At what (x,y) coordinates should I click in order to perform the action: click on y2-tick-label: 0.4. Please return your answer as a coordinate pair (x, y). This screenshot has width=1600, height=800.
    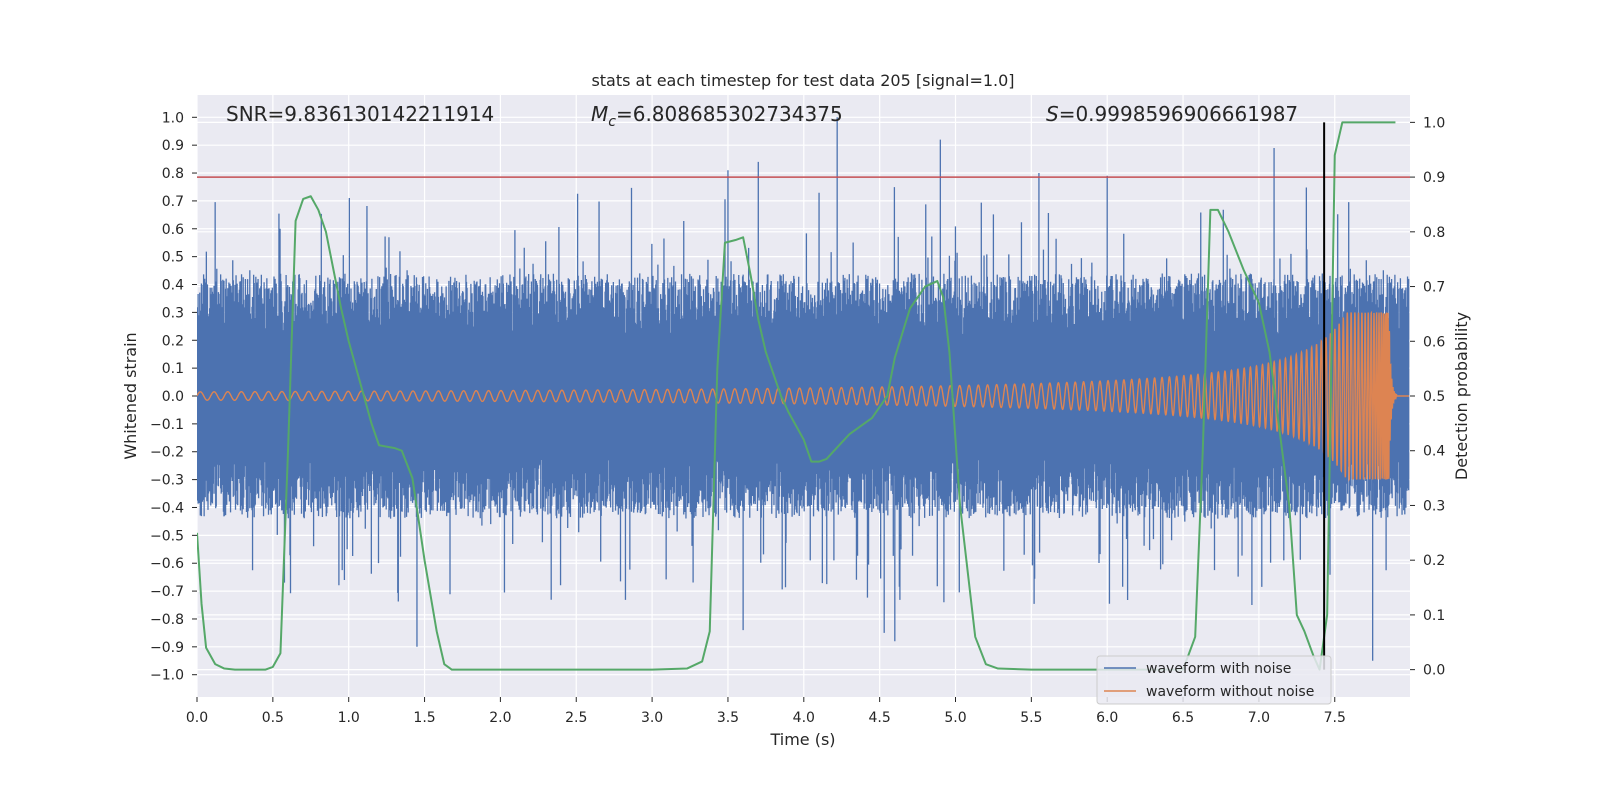
    Looking at the image, I should click on (1434, 452).